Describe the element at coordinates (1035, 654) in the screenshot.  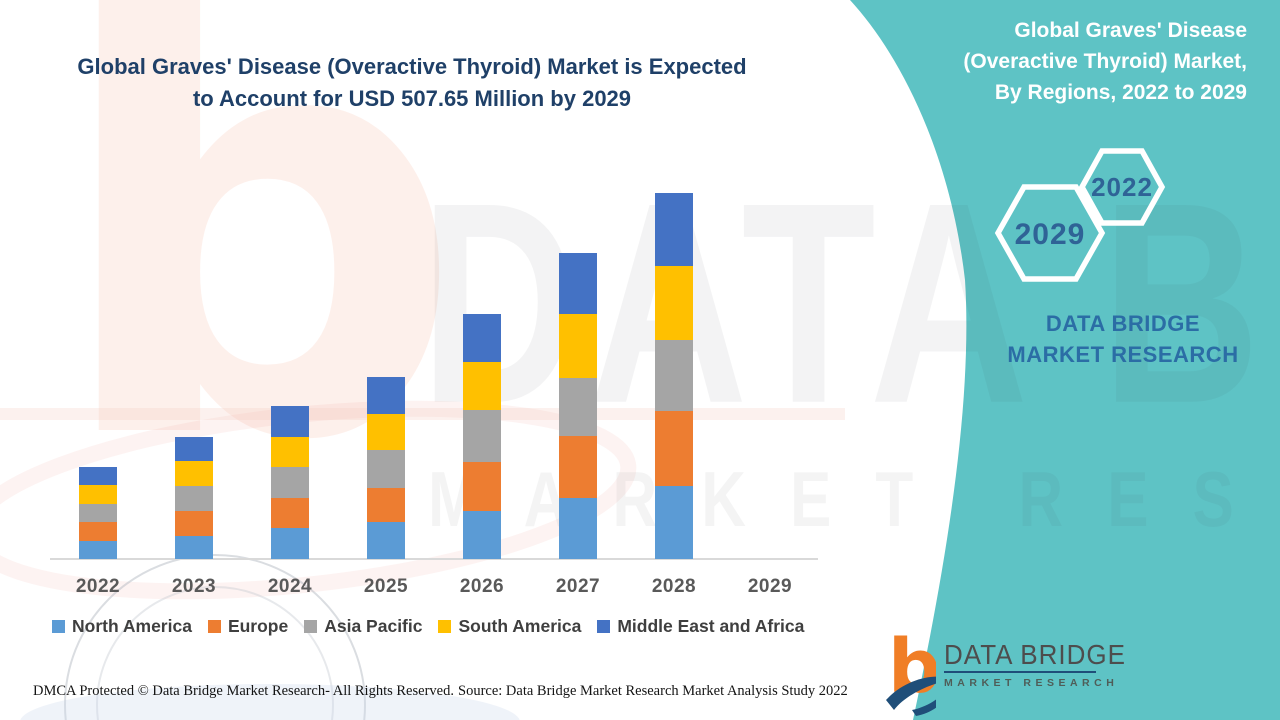
I see `logo-name-text: DATA BRIDGE` at that location.